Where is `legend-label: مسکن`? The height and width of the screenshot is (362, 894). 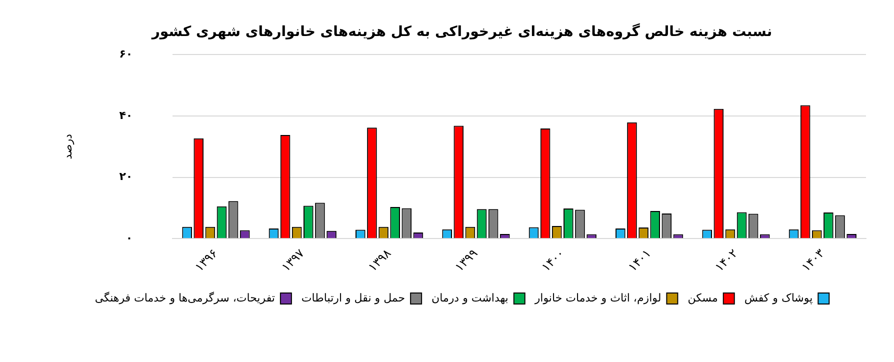
legend-label: مسکن is located at coordinates (703, 297).